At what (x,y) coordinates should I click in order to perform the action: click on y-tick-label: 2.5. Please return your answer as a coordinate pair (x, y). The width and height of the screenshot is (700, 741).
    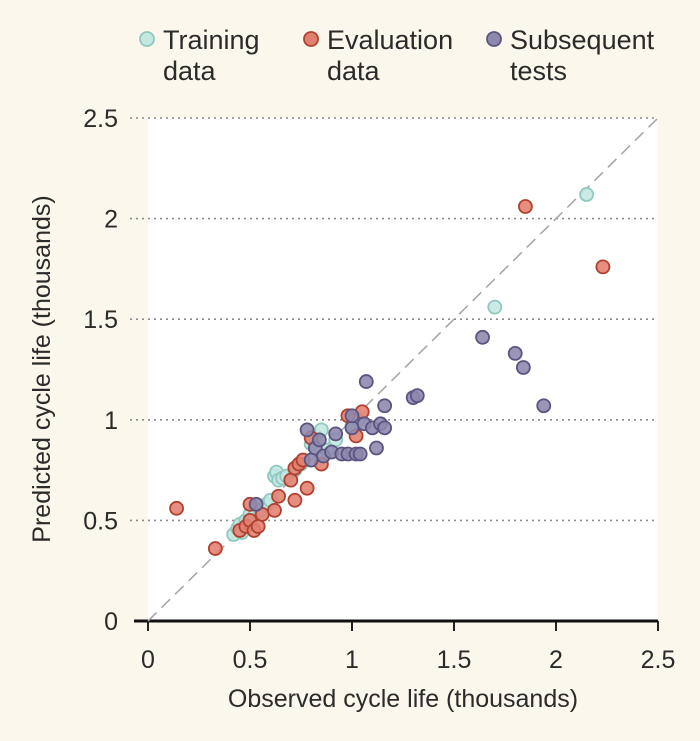
    Looking at the image, I should click on (100, 119).